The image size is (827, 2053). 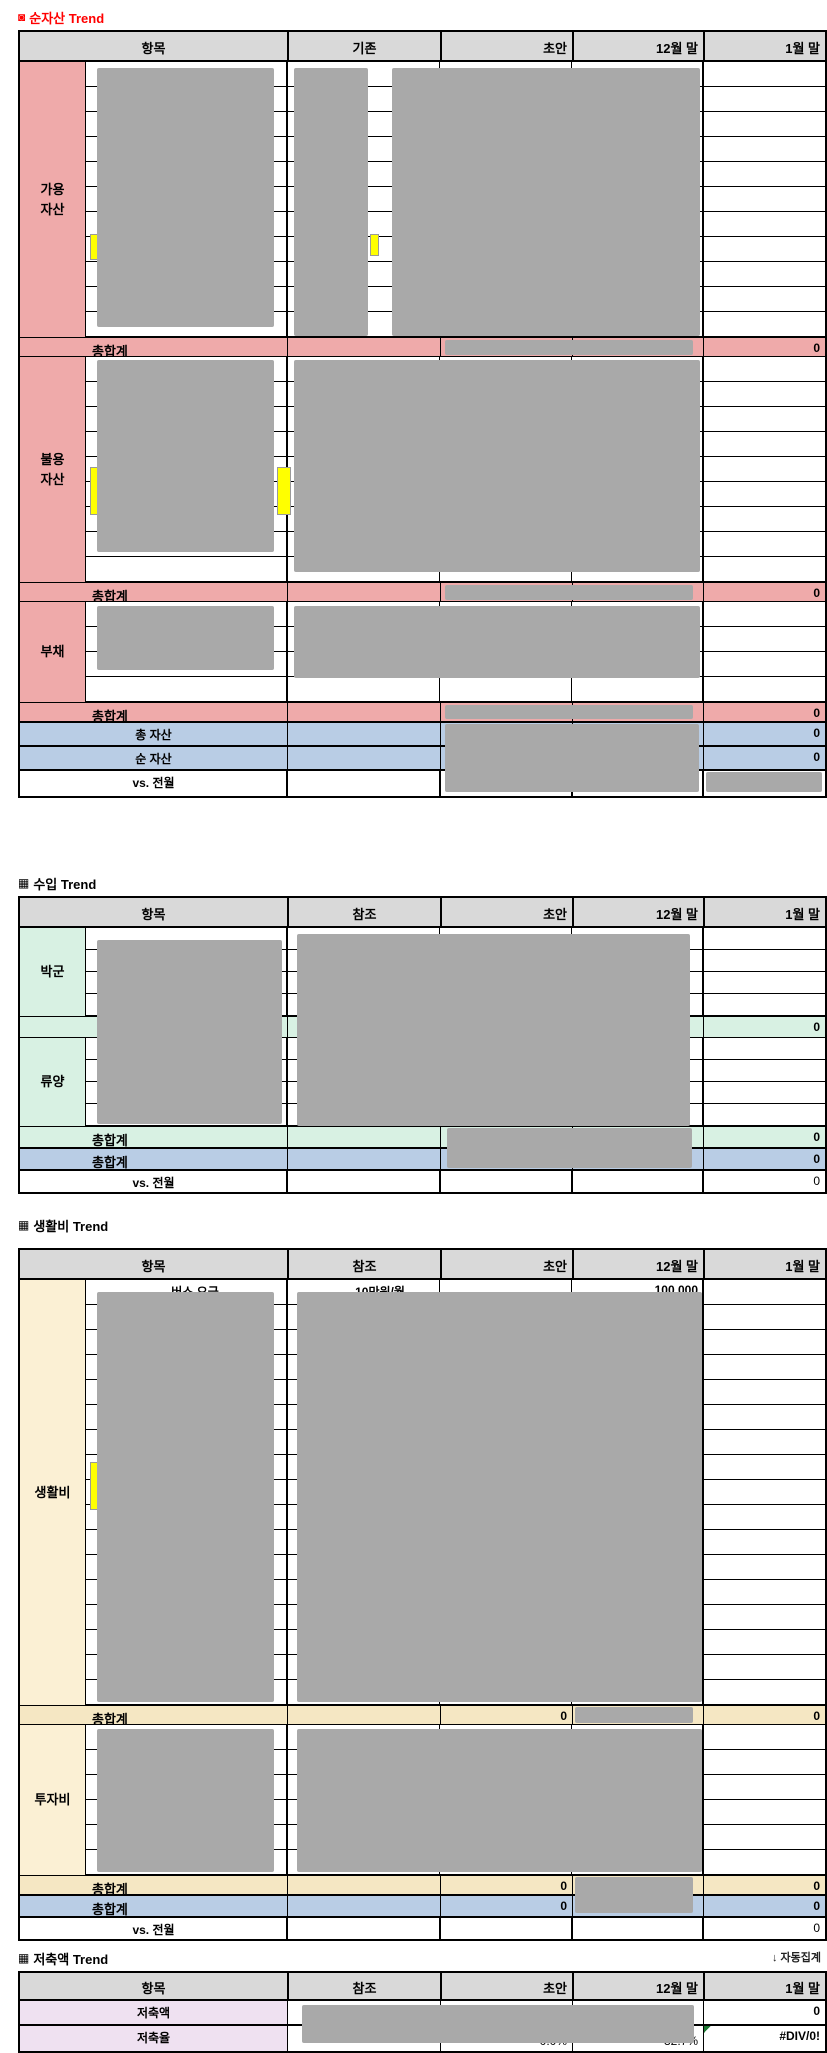 What do you see at coordinates (53, 1082) in the screenshot?
I see `section-label-wife: 류양` at bounding box center [53, 1082].